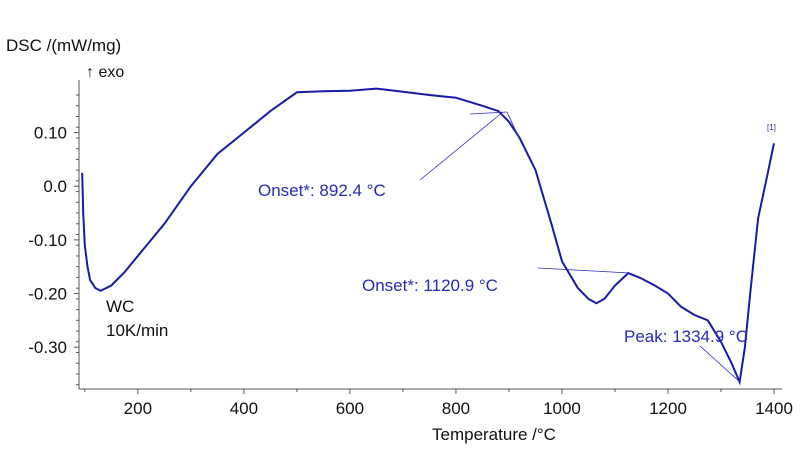 This screenshot has width=800, height=456. I want to click on x-axis-label: Temperature /°C, so click(494, 434).